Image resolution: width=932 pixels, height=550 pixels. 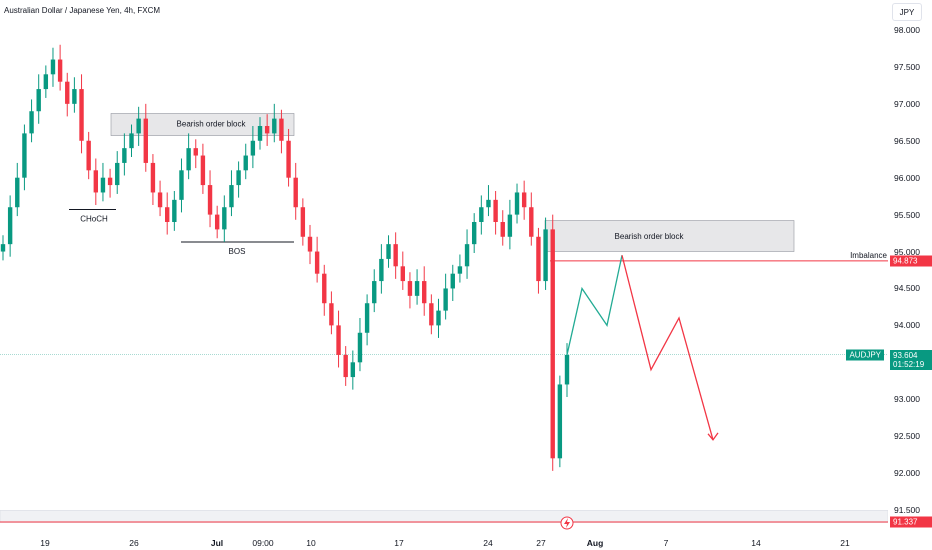 I want to click on time-tick-label: 14, so click(x=756, y=543).